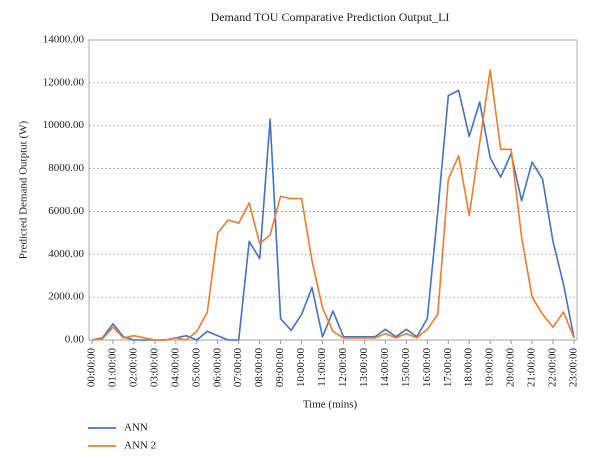 Image resolution: width=600 pixels, height=472 pixels. What do you see at coordinates (385, 368) in the screenshot?
I see `x-tick-label: 14:00:00` at bounding box center [385, 368].